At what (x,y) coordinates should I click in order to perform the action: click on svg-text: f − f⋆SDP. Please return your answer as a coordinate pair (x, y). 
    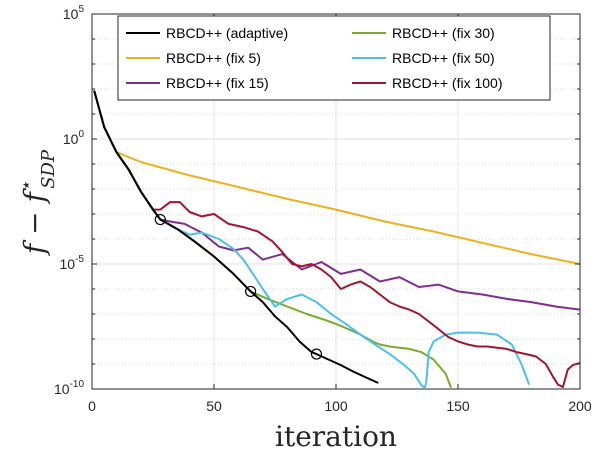
    Looking at the image, I should click on (37, 202).